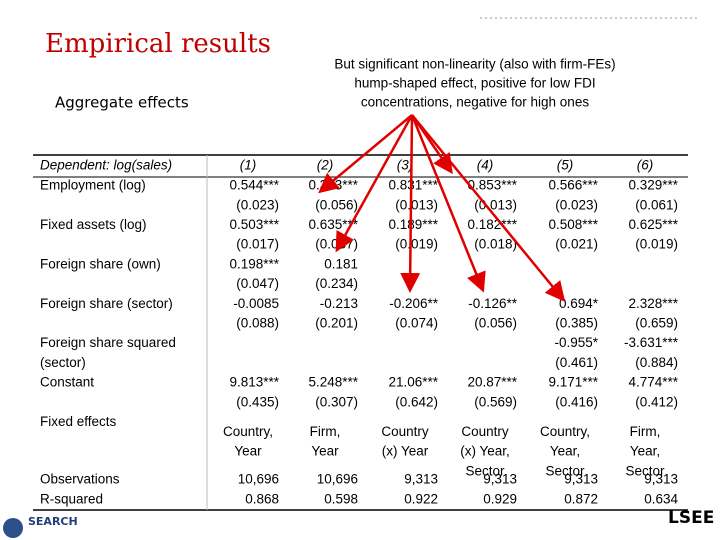 This screenshot has height=540, width=720. Describe the element at coordinates (474, 83) in the screenshot. I see `note-line: hump-shaped effect, positive for low FDI` at that location.